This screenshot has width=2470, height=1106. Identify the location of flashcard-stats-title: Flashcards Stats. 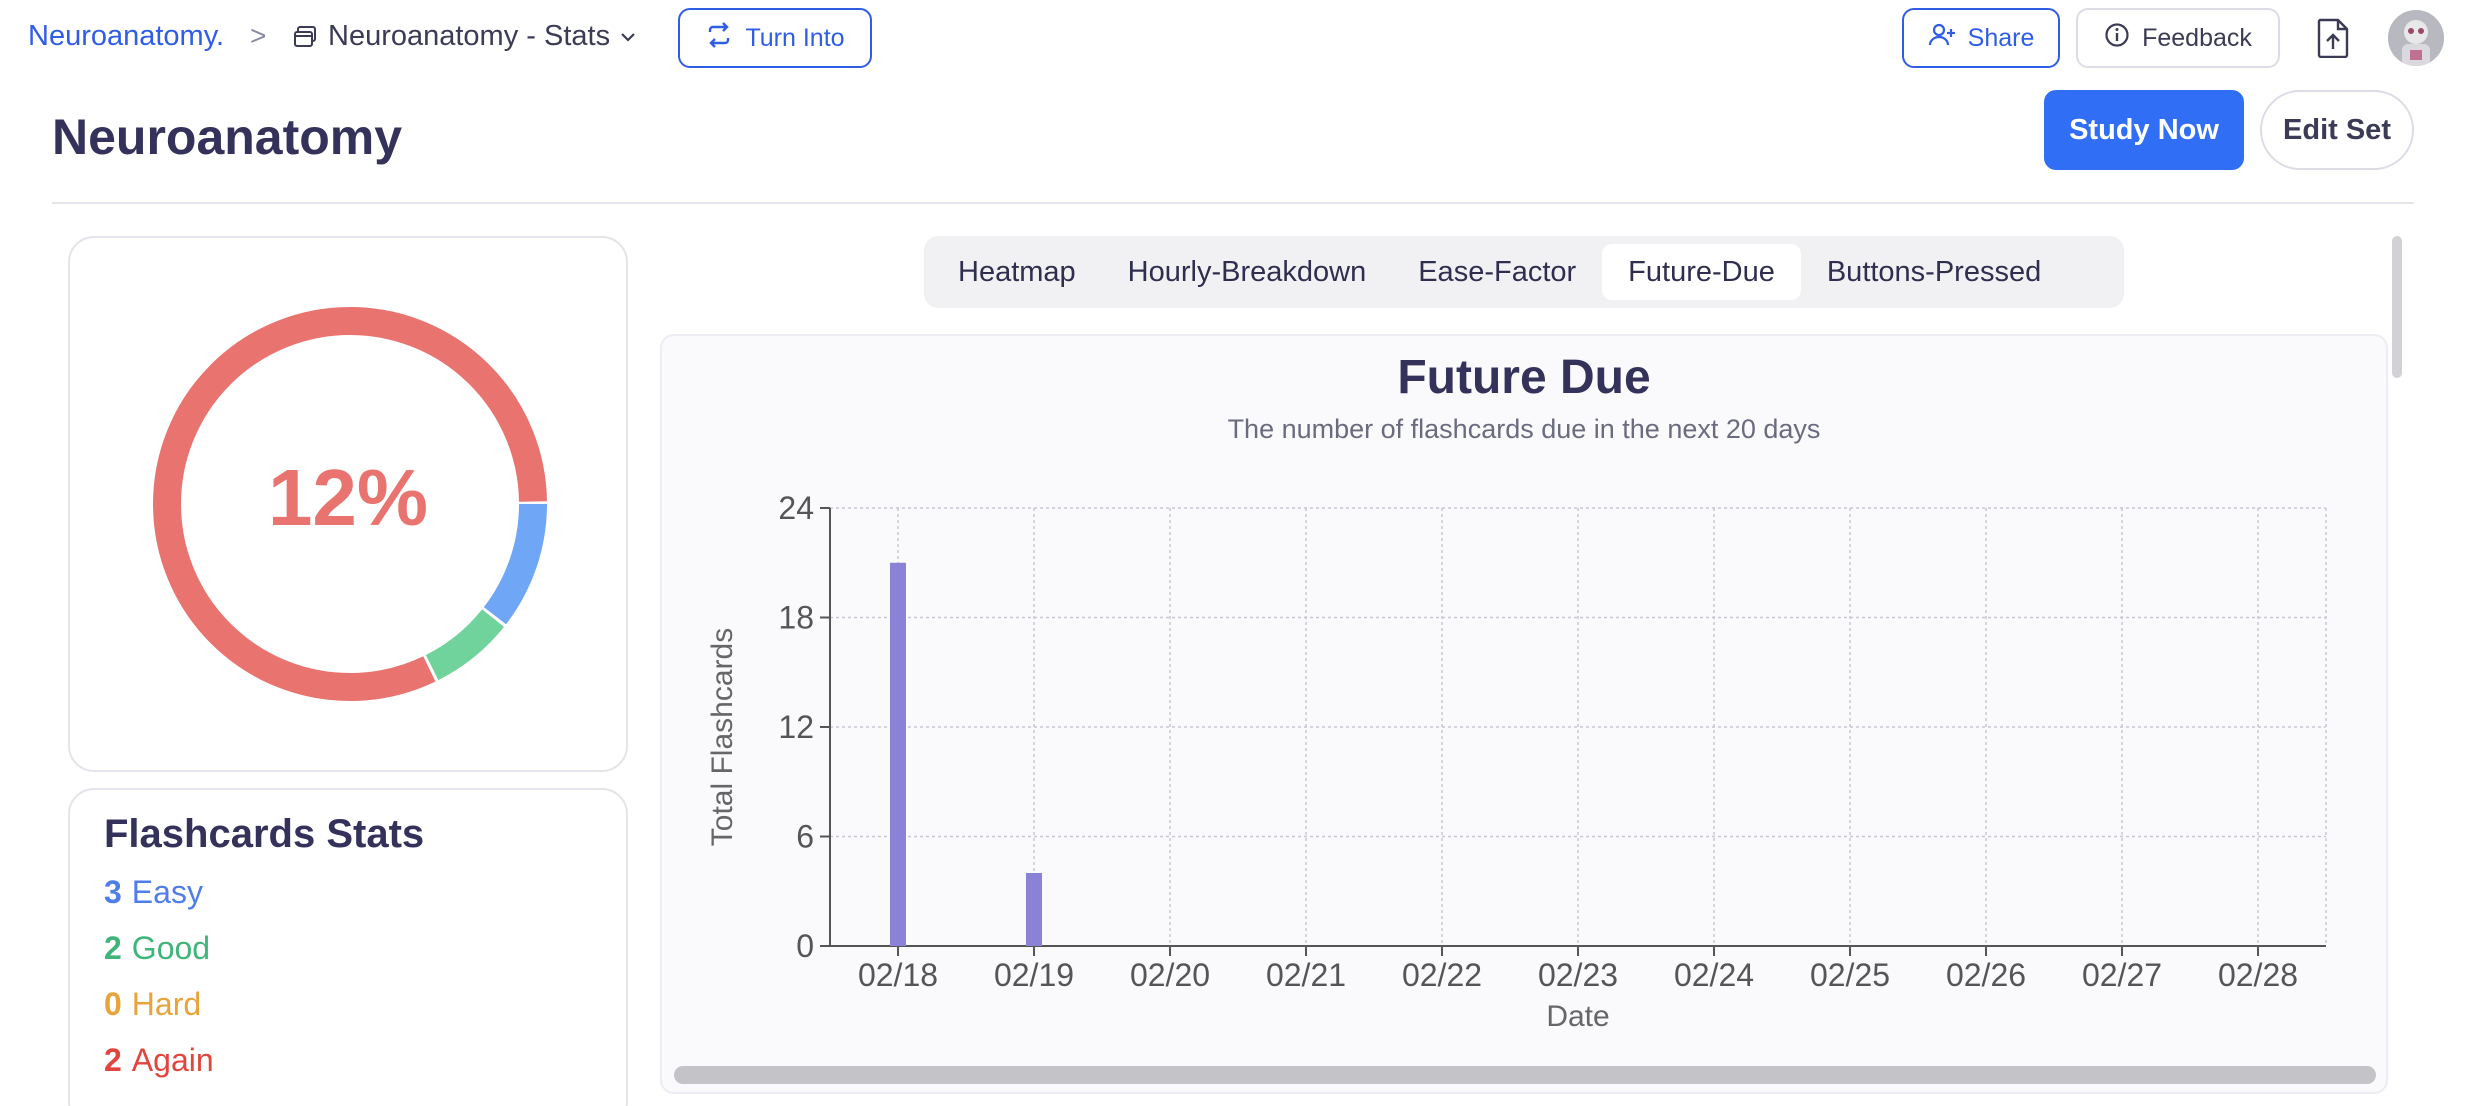
(264, 834).